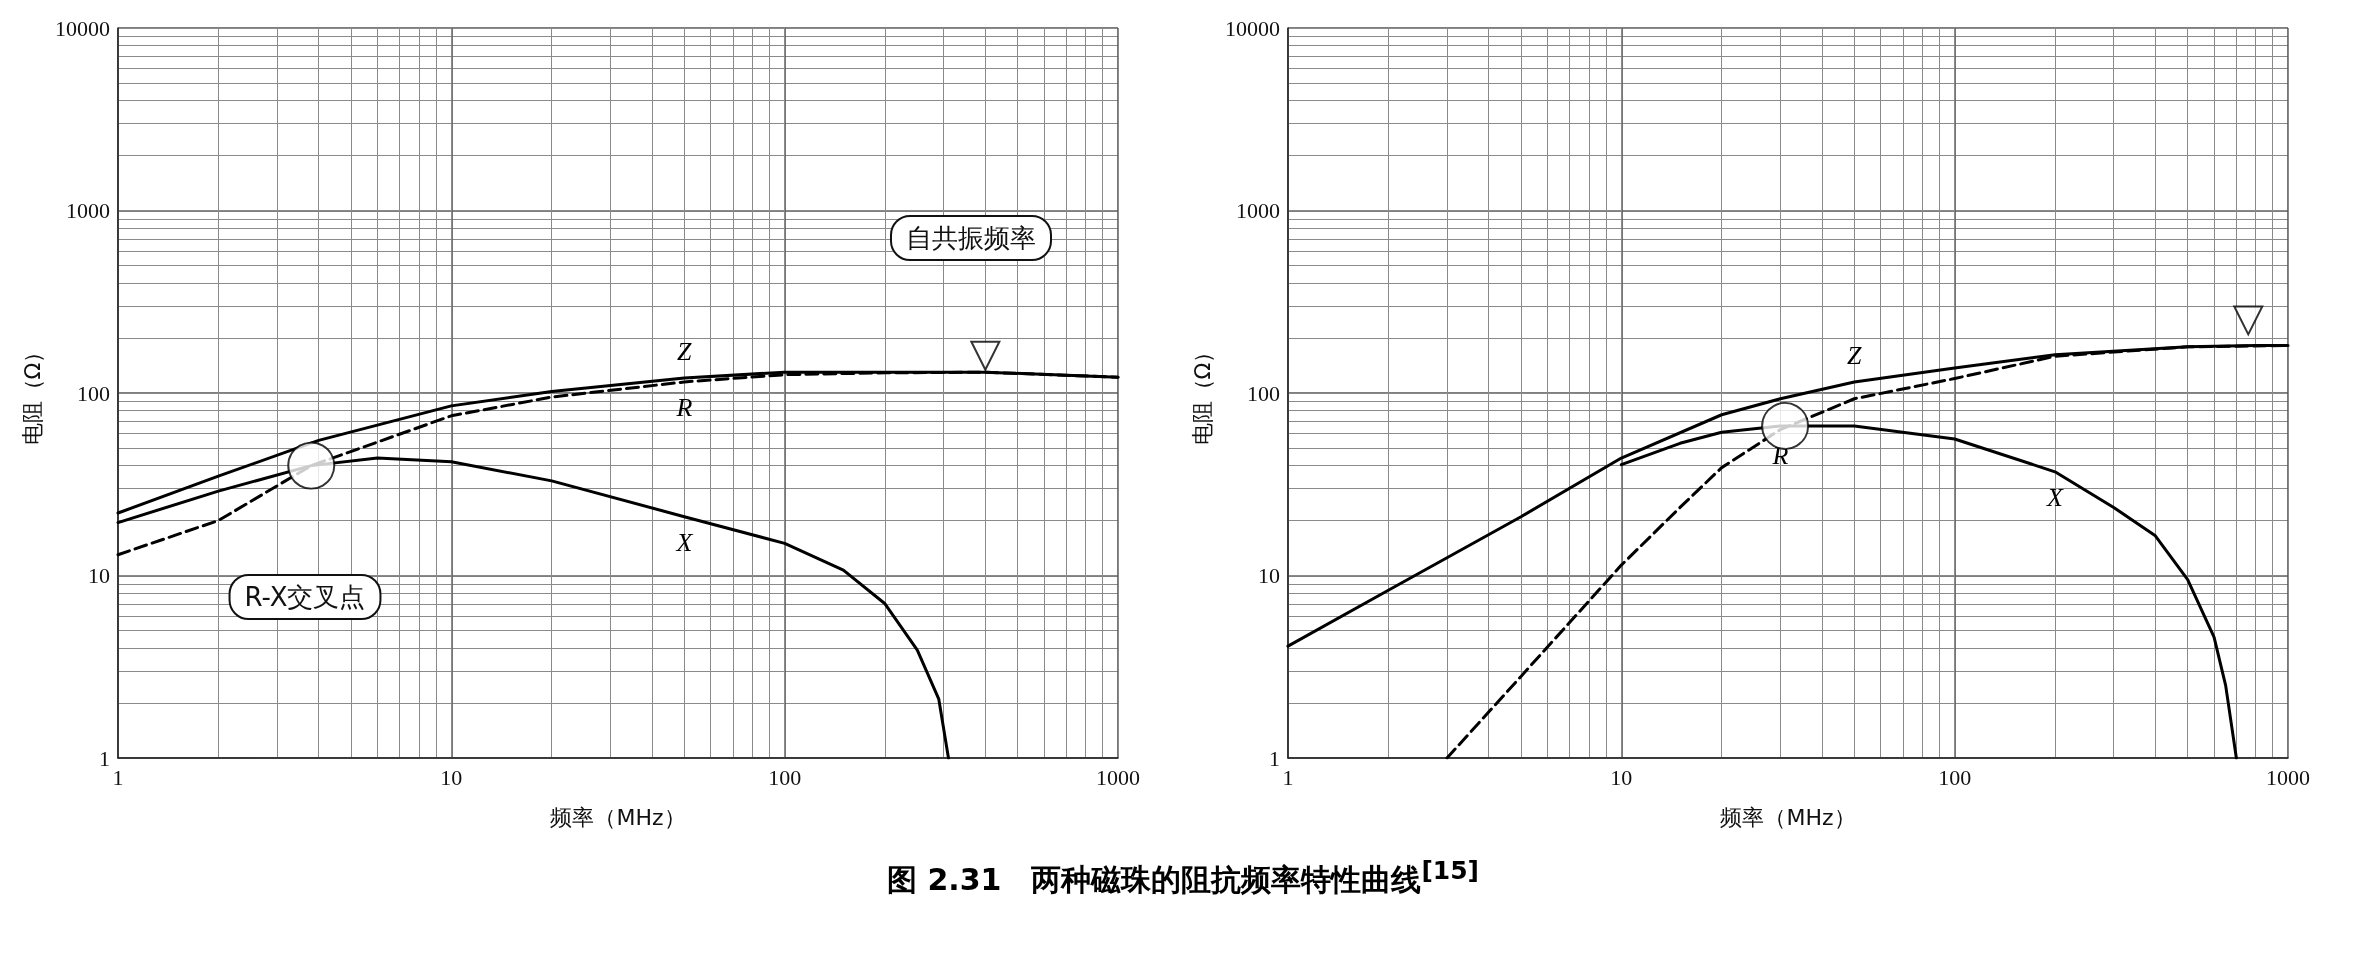  I want to click on annotation: 自共振频率, so click(971, 238).